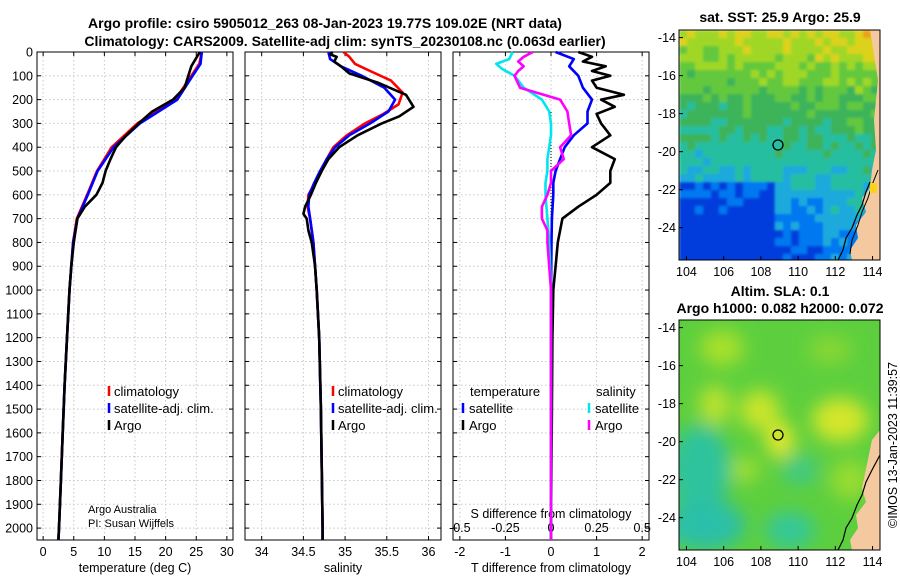  I want to click on map-x-label: 108, so click(760, 272).